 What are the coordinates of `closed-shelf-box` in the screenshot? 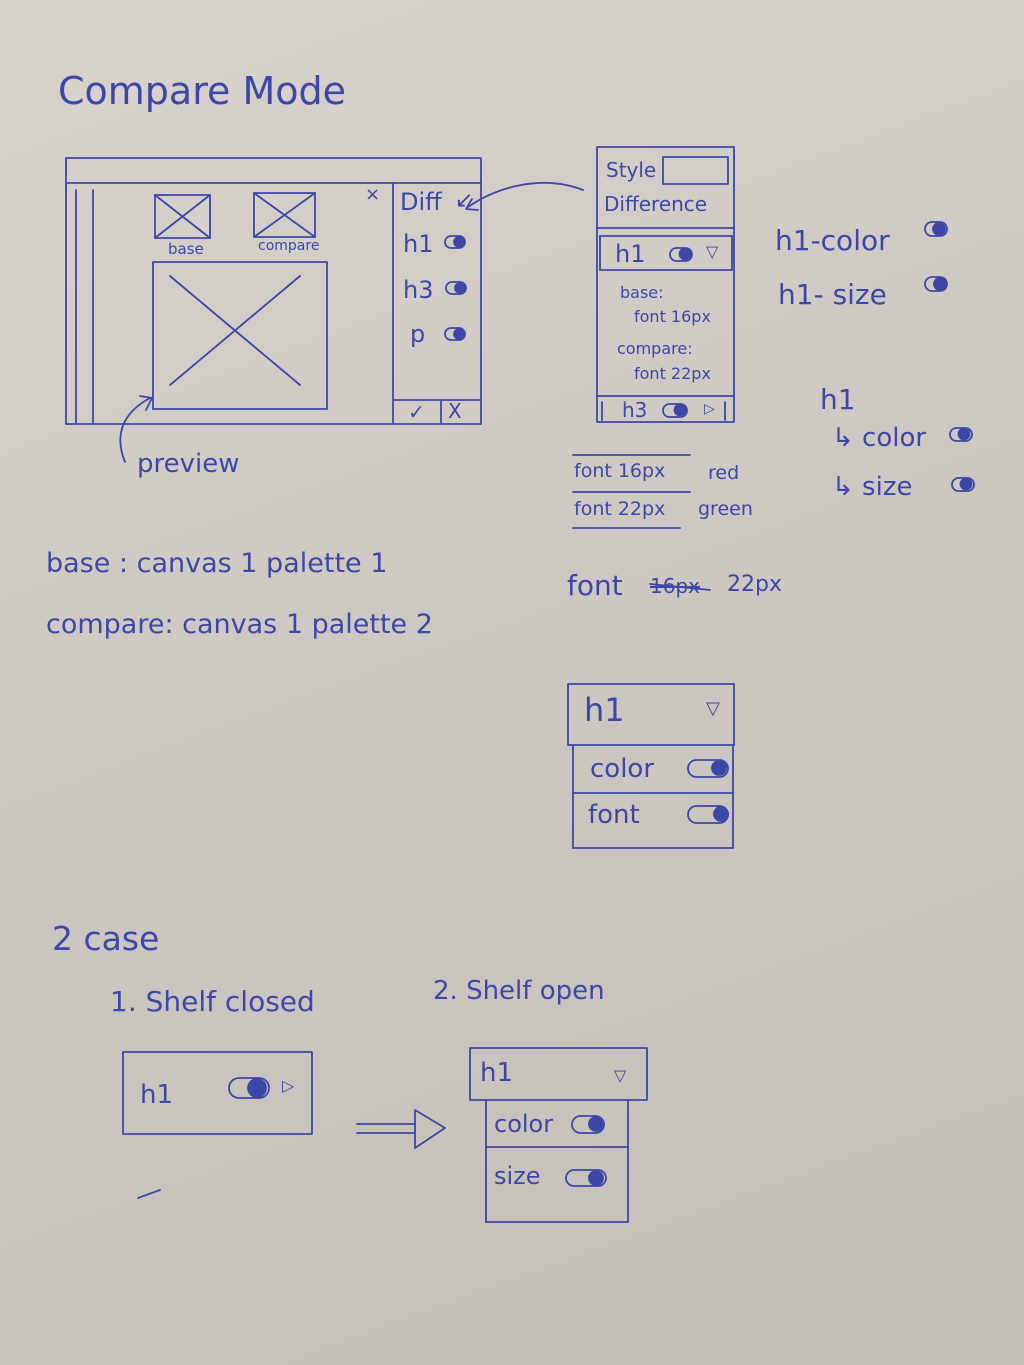 It's located at (217, 1125).